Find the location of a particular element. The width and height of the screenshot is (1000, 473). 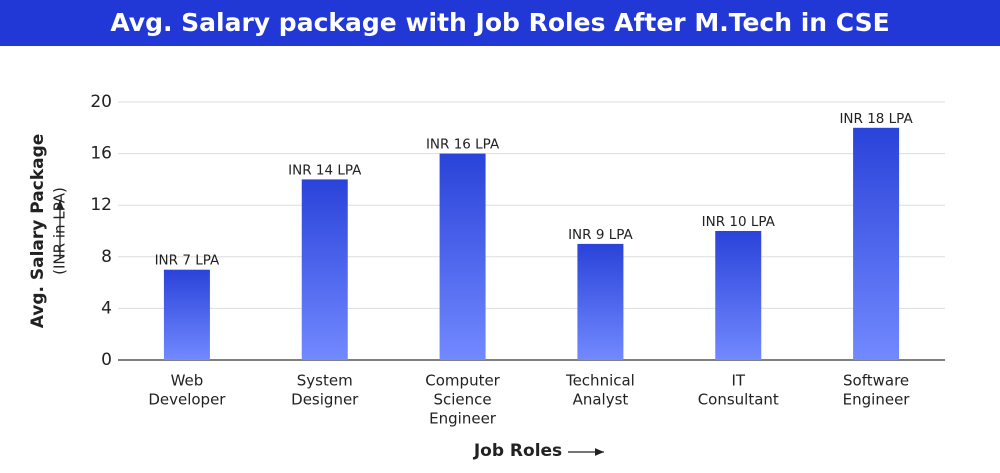

title-band is located at coordinates (500, 23).